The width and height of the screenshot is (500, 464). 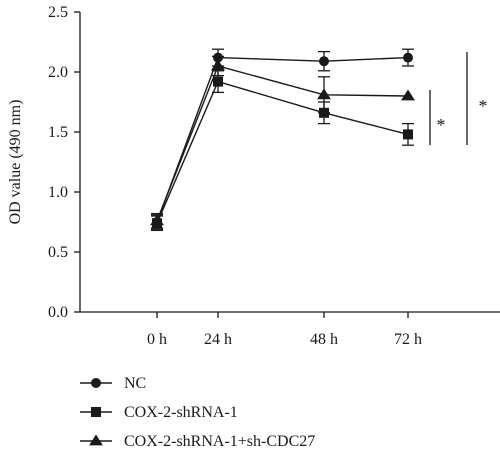 I want to click on y-tick-label: 2.0, so click(x=58, y=72).